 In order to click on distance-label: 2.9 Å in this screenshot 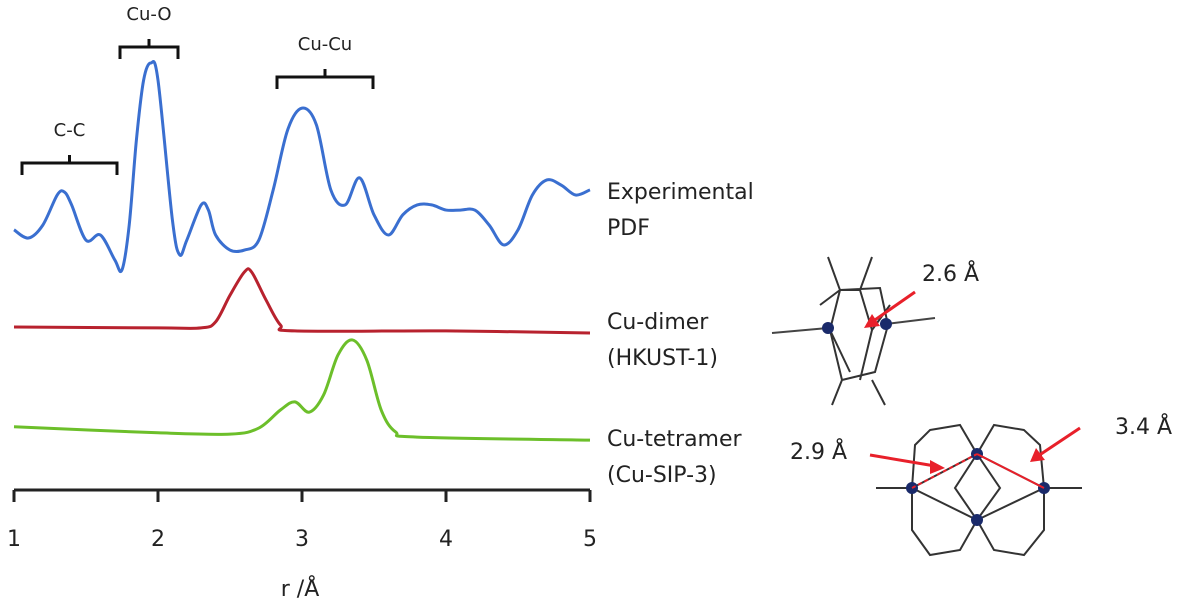, I will do `click(818, 451)`.